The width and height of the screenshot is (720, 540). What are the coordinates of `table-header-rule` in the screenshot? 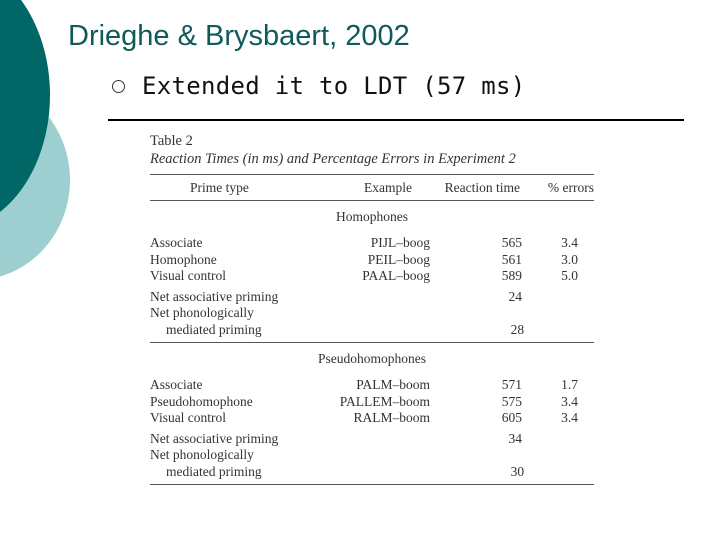 It's located at (372, 200).